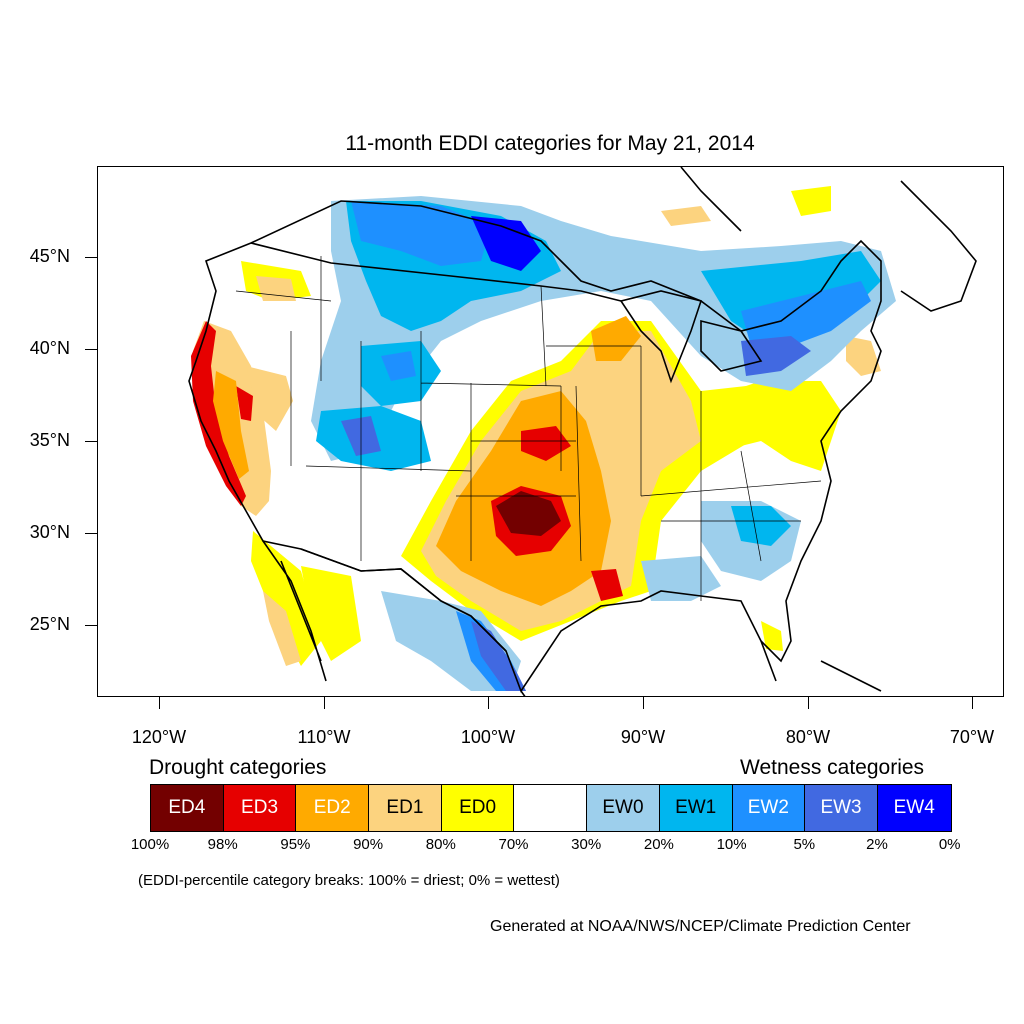 This screenshot has width=1024, height=1024. I want to click on region-ed0-baja, so click(286, 598).